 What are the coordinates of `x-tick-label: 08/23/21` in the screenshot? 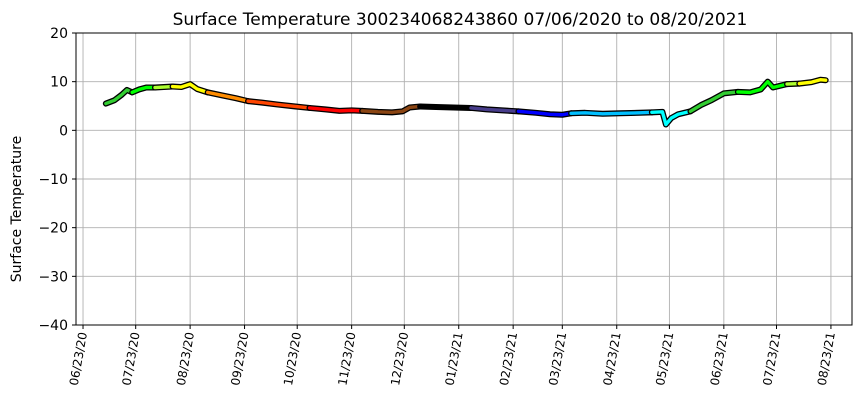 It's located at (826, 359).